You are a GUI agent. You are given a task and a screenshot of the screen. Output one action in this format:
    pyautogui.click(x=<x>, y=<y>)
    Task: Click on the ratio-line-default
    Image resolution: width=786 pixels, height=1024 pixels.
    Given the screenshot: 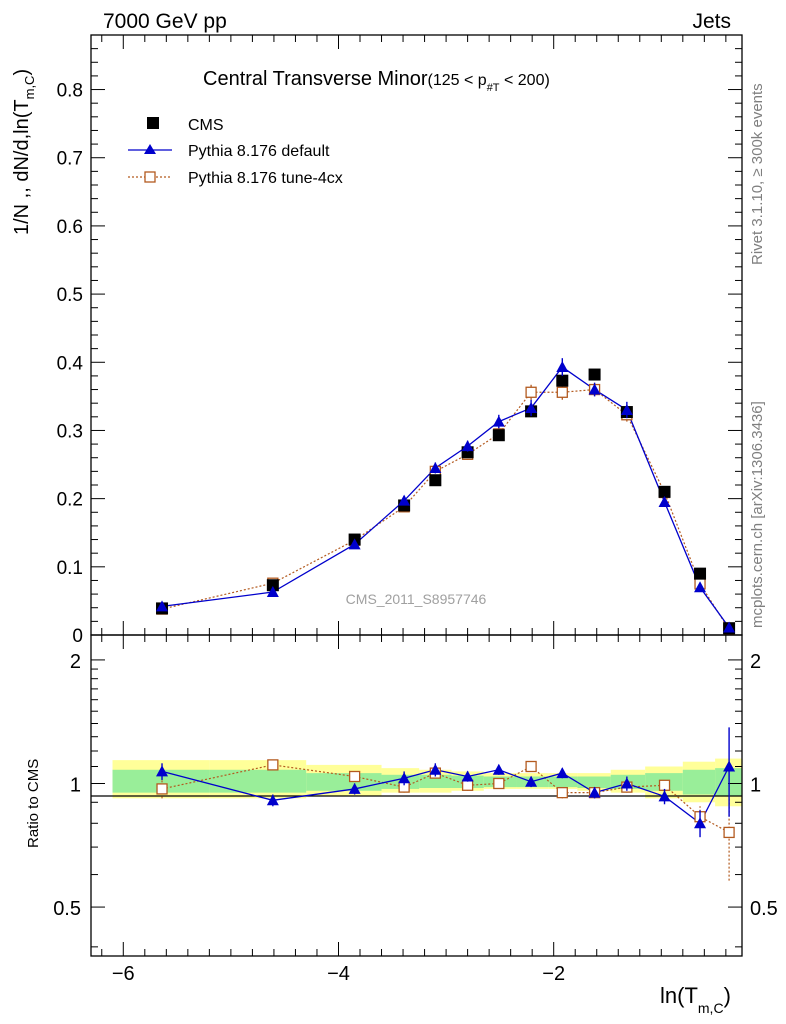 What is the action you would take?
    pyautogui.click(x=445, y=795)
    